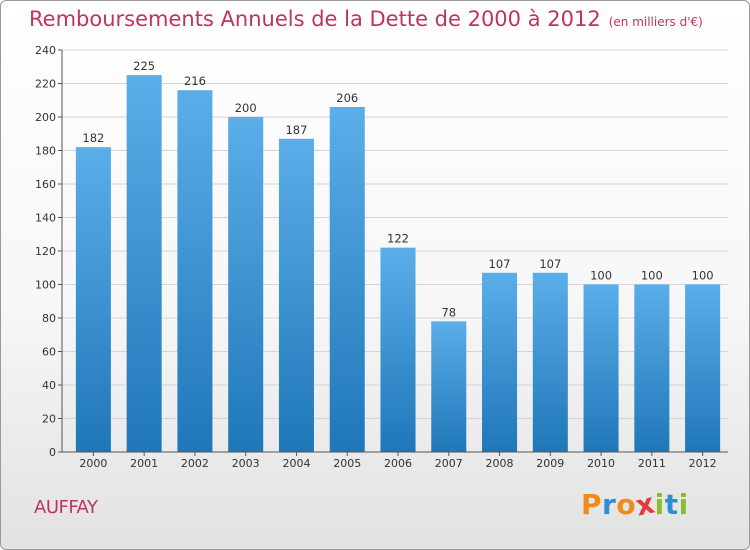  Describe the element at coordinates (592, 504) in the screenshot. I see `logo-letter: P` at that location.